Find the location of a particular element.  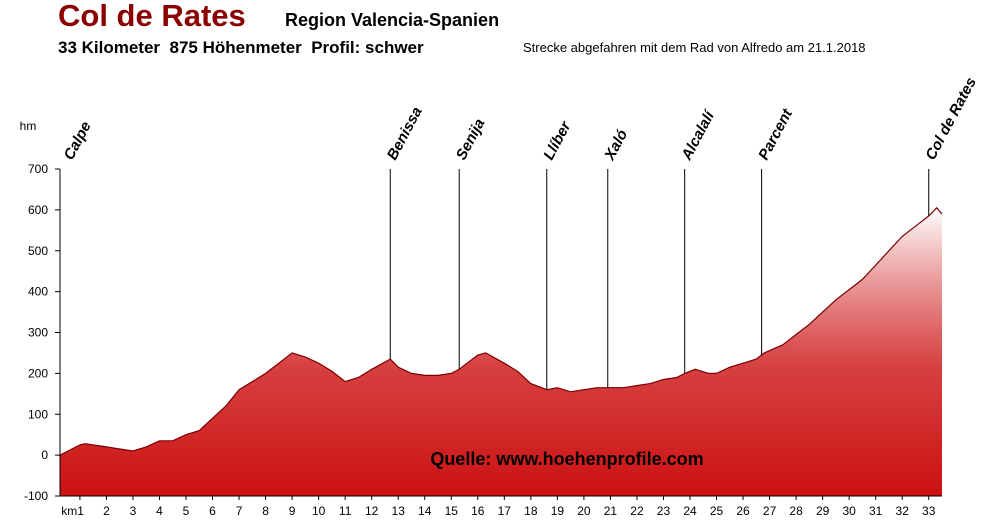

x-tick-label: 12 is located at coordinates (372, 511).